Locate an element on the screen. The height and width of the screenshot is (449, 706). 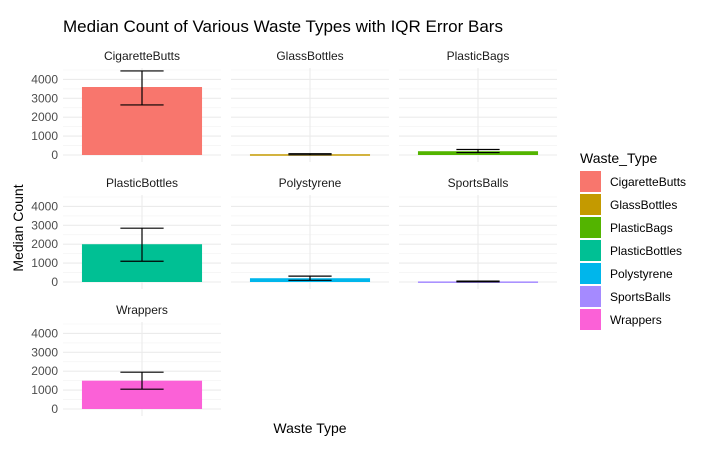
legend-title: Waste_Type is located at coordinates (619, 158).